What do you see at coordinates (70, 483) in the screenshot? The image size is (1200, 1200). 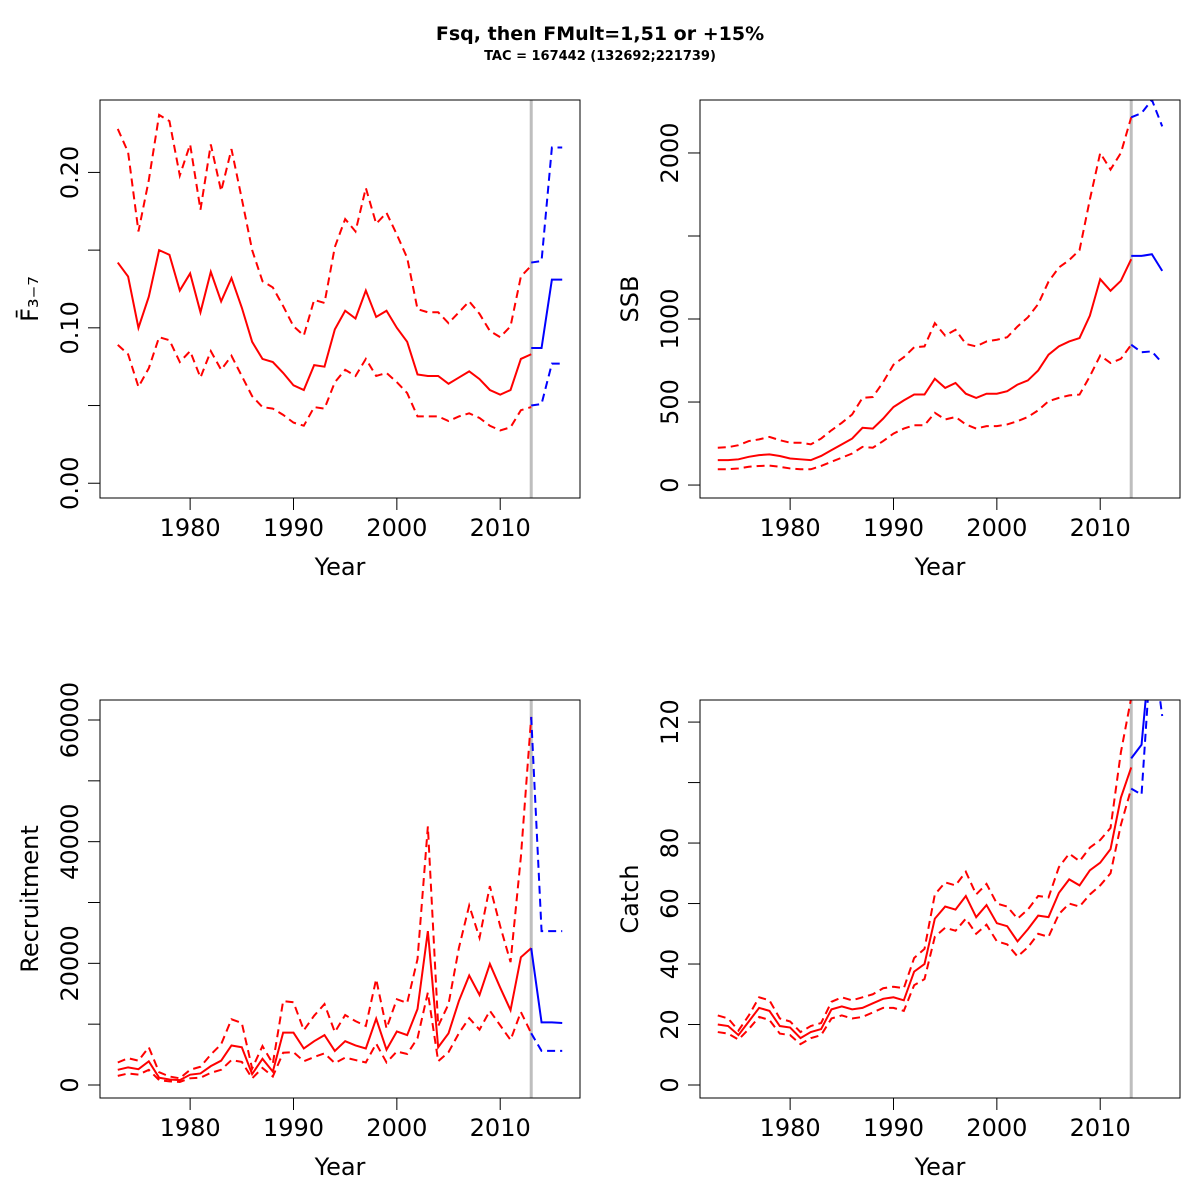 I see `y-tick-label: 0.00` at bounding box center [70, 483].